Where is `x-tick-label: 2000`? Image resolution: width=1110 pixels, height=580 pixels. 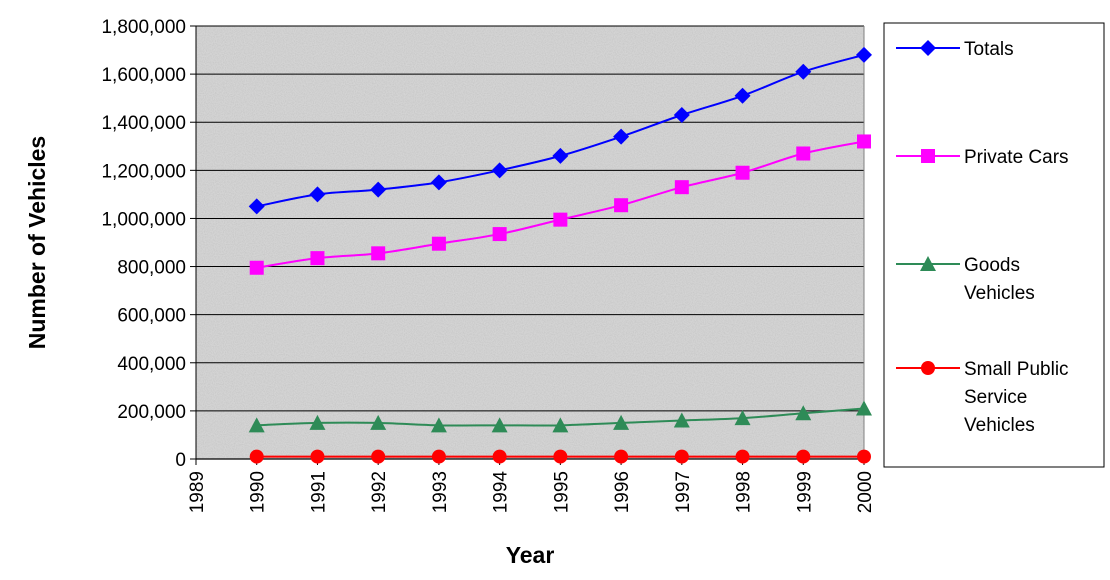 x-tick-label: 2000 is located at coordinates (865, 492).